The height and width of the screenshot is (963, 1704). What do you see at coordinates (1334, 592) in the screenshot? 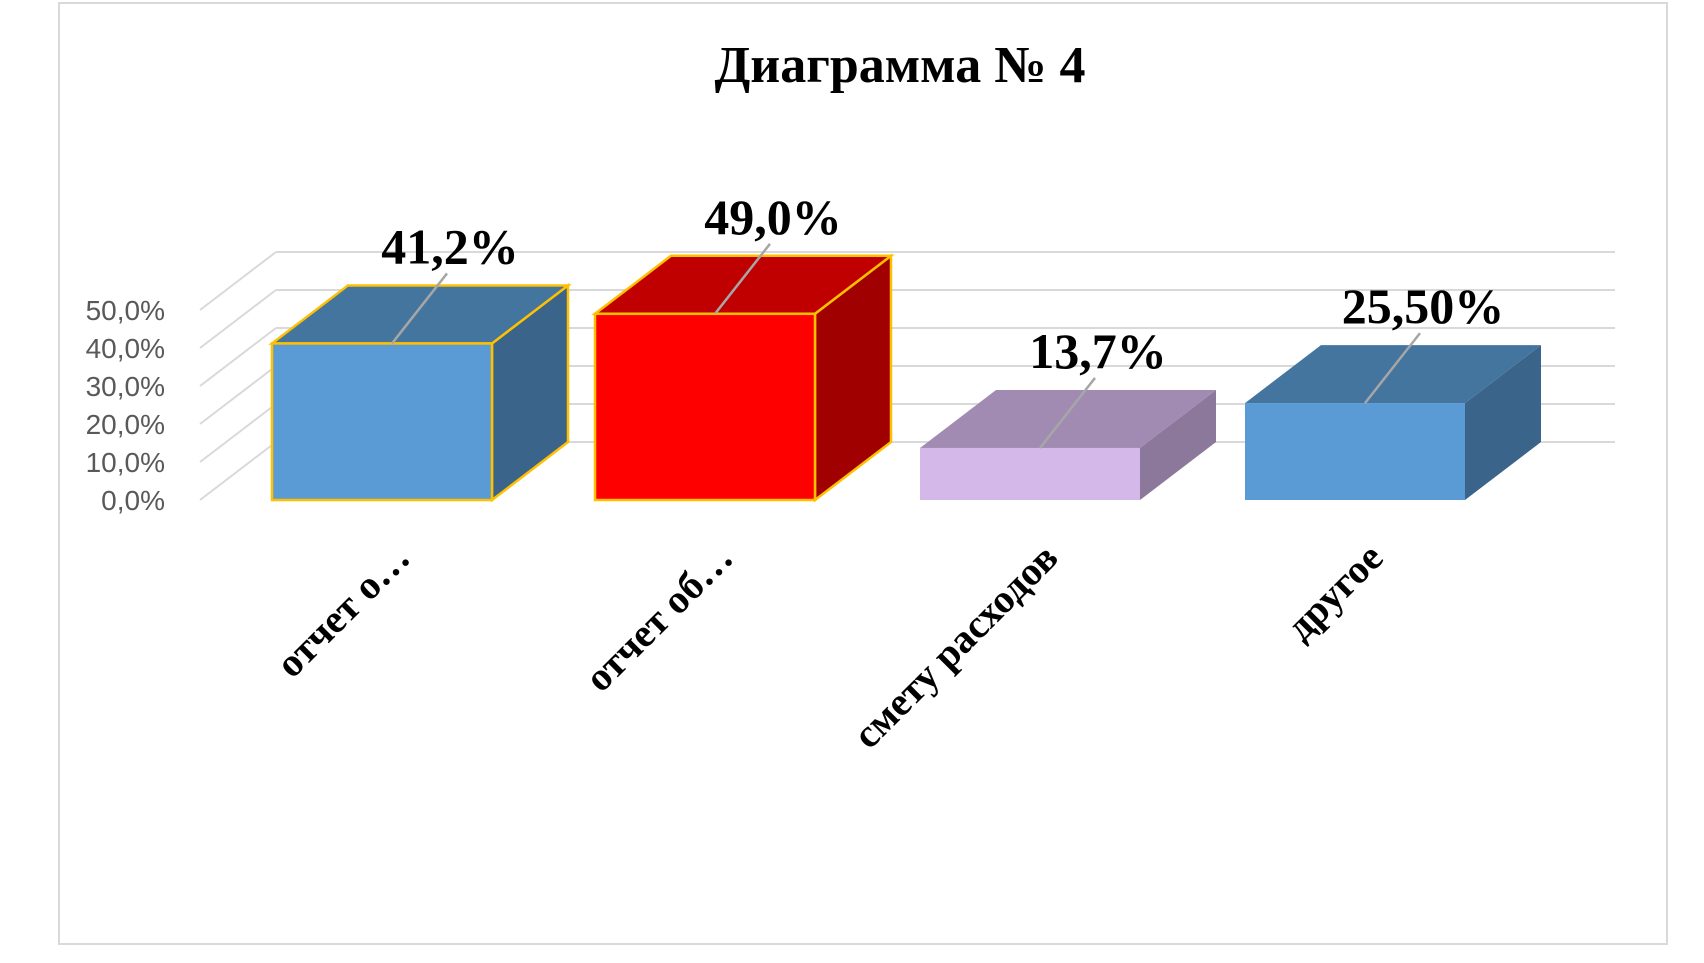
I see `x-category-label: другое` at bounding box center [1334, 592].